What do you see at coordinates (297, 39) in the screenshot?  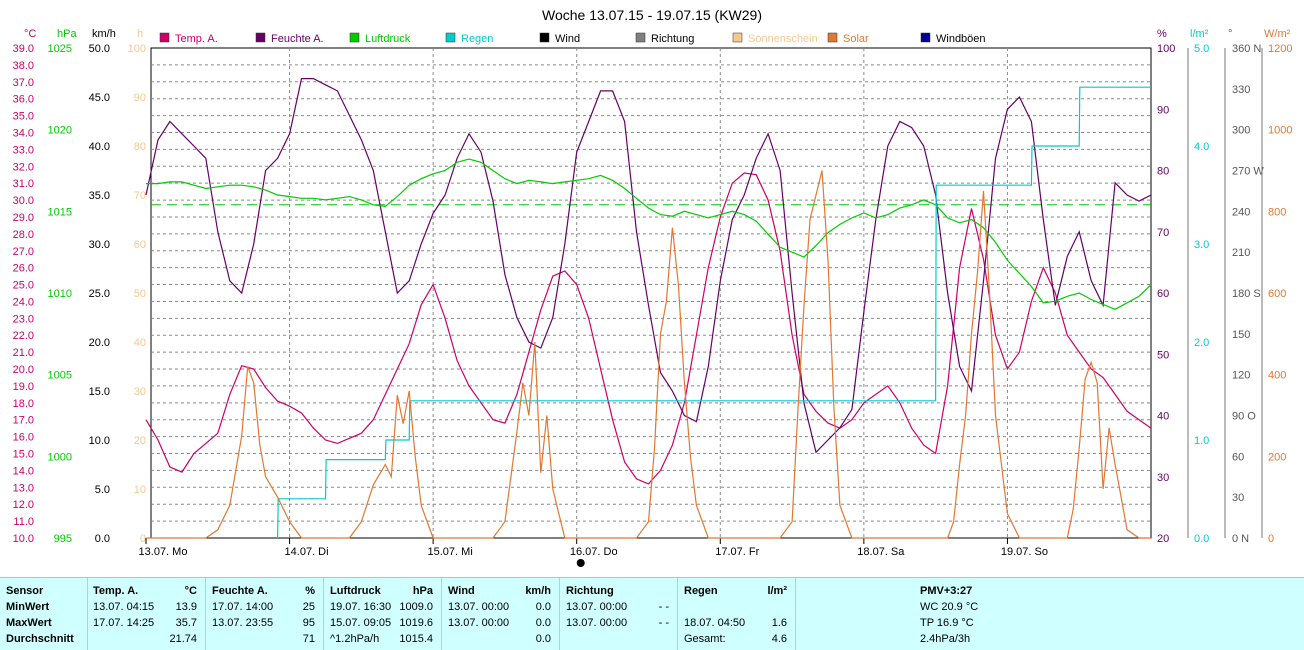 I see `legend-label: Feuchte A.` at bounding box center [297, 39].